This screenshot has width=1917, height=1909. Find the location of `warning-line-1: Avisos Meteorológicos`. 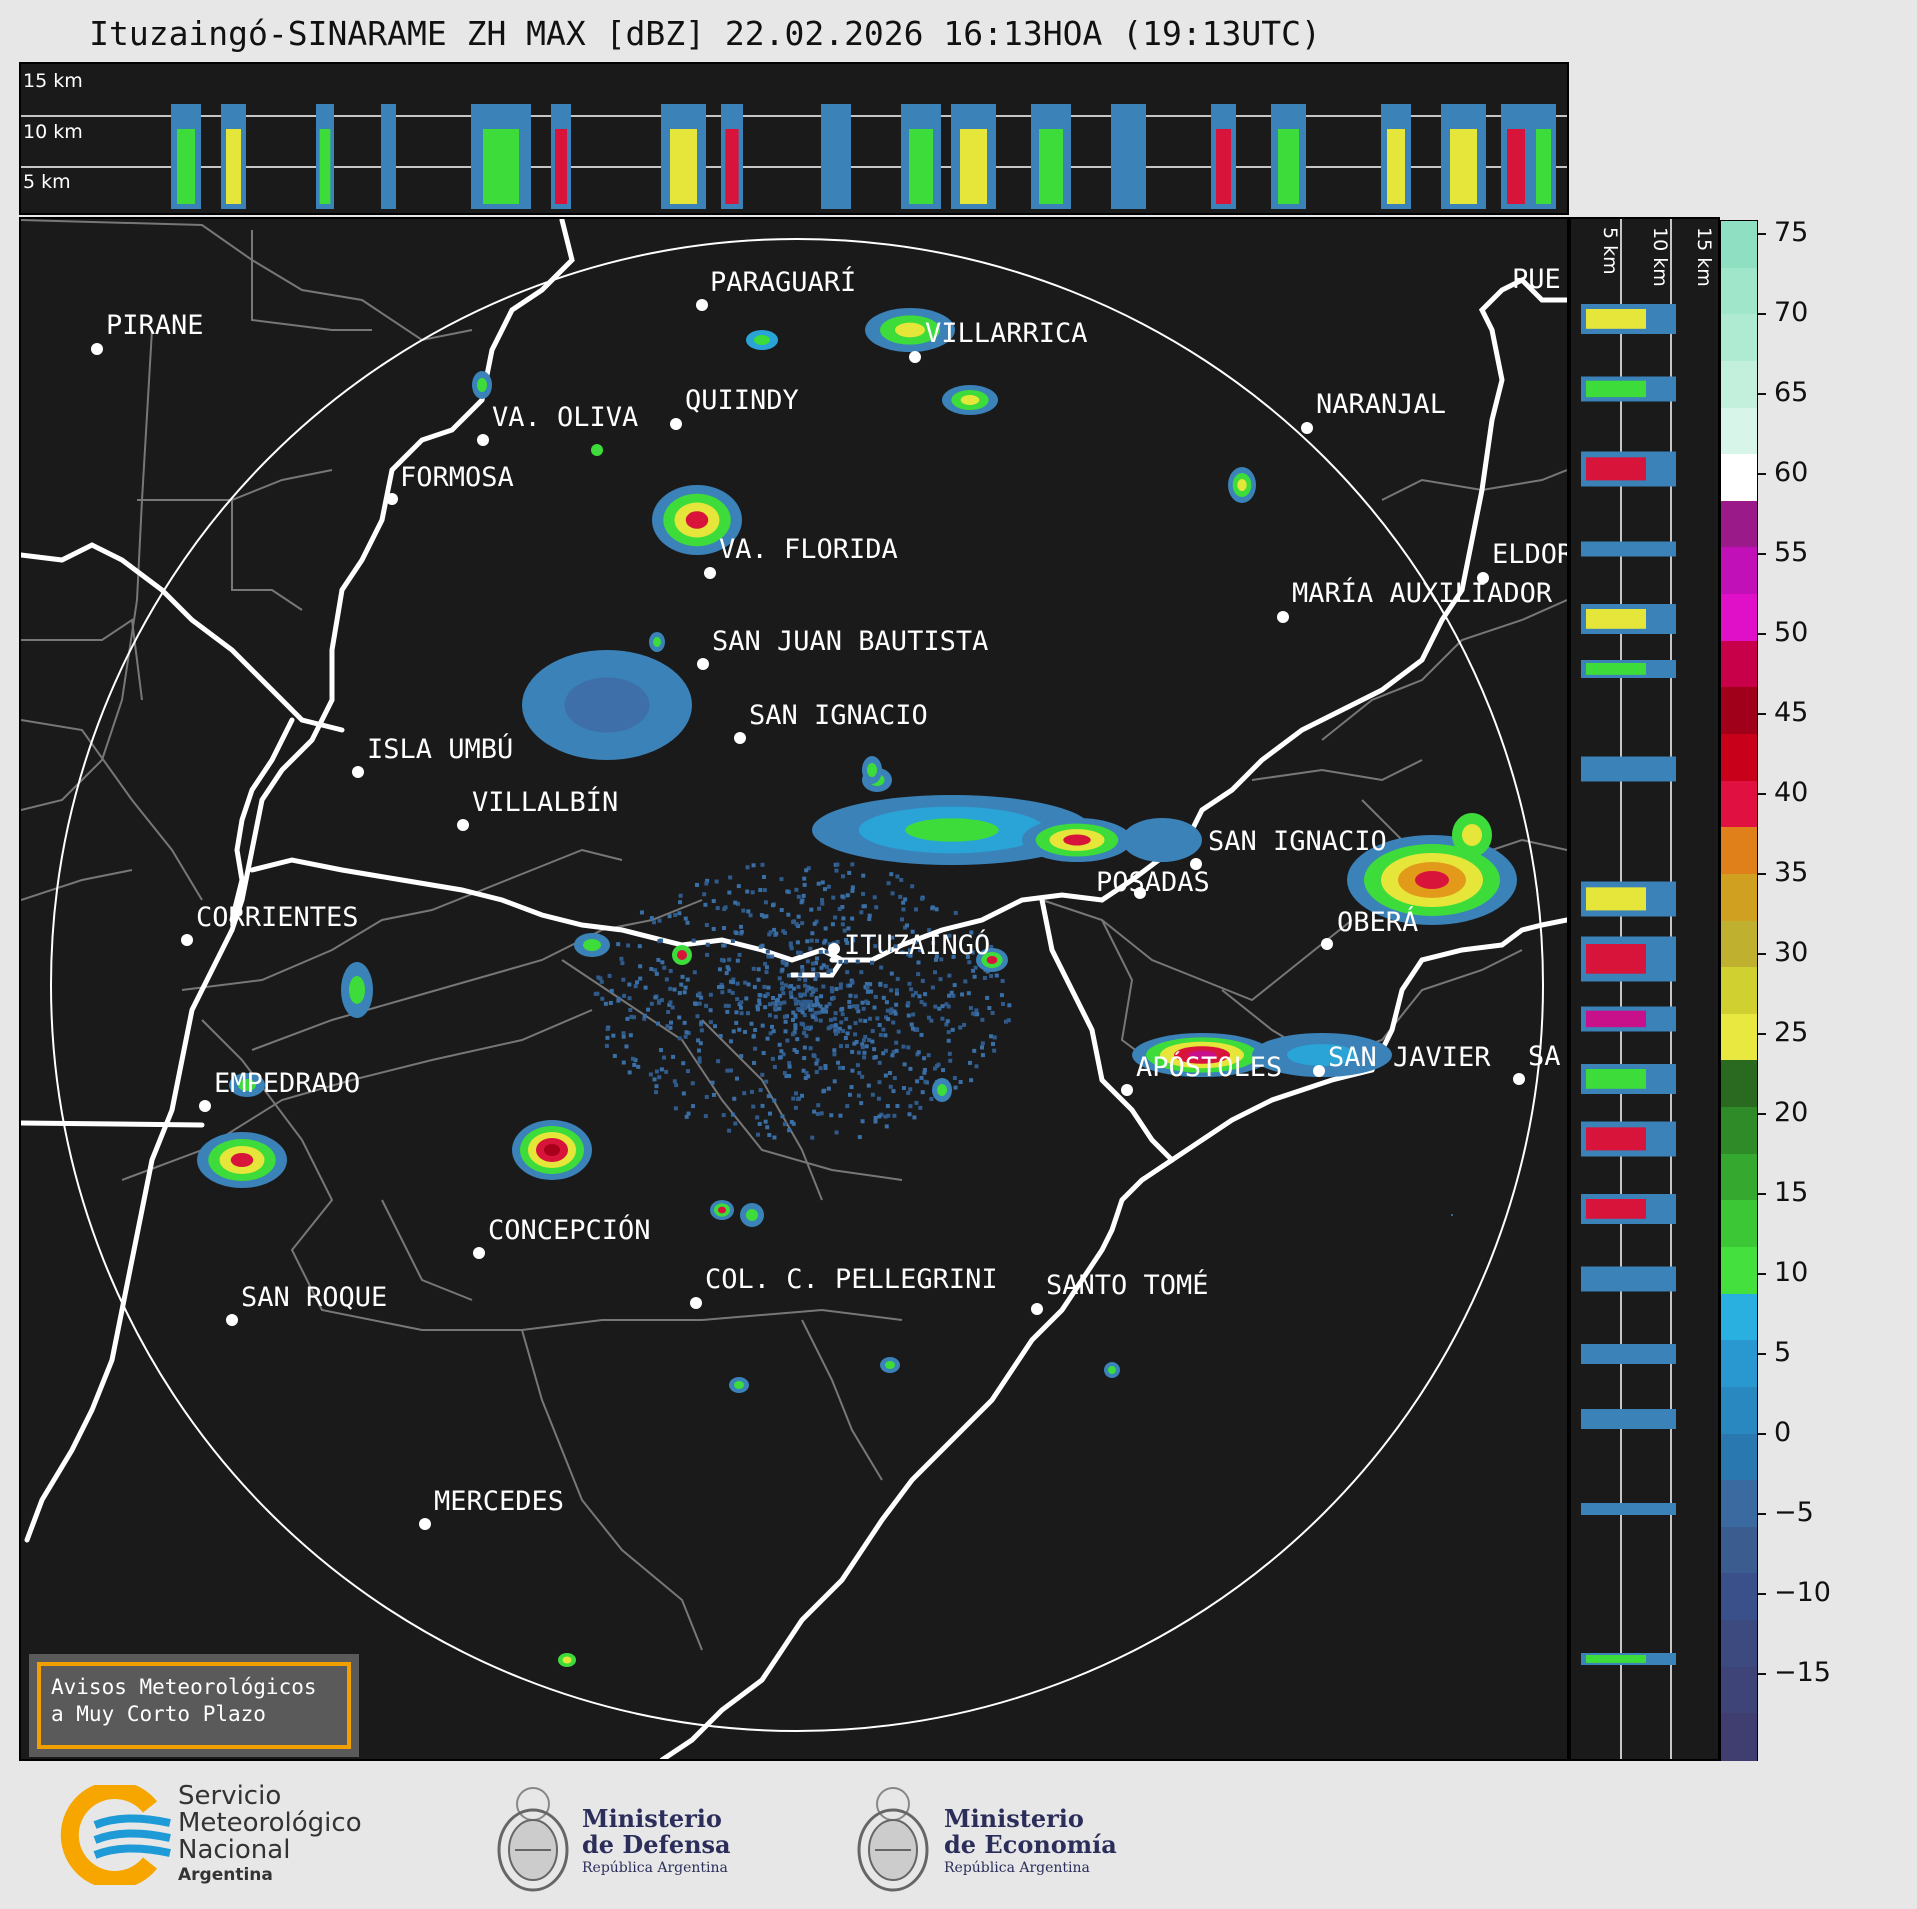

warning-line-1: Avisos Meteorológicos is located at coordinates (184, 1687).